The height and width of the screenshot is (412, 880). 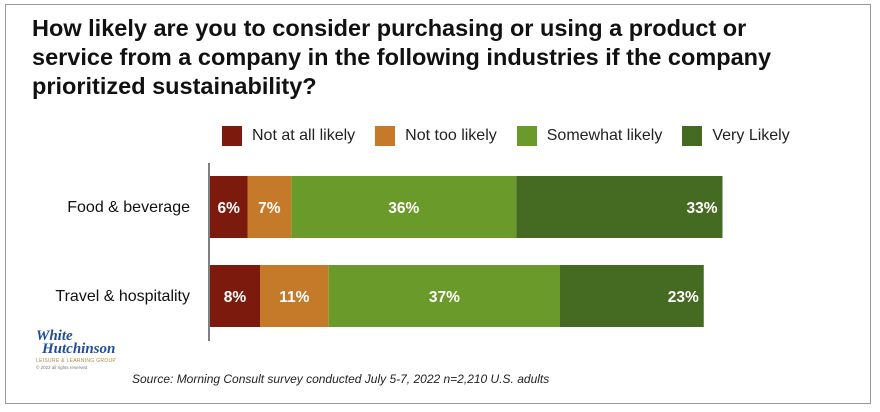 What do you see at coordinates (385, 136) in the screenshot?
I see `legend-swatch-not-too-likely` at bounding box center [385, 136].